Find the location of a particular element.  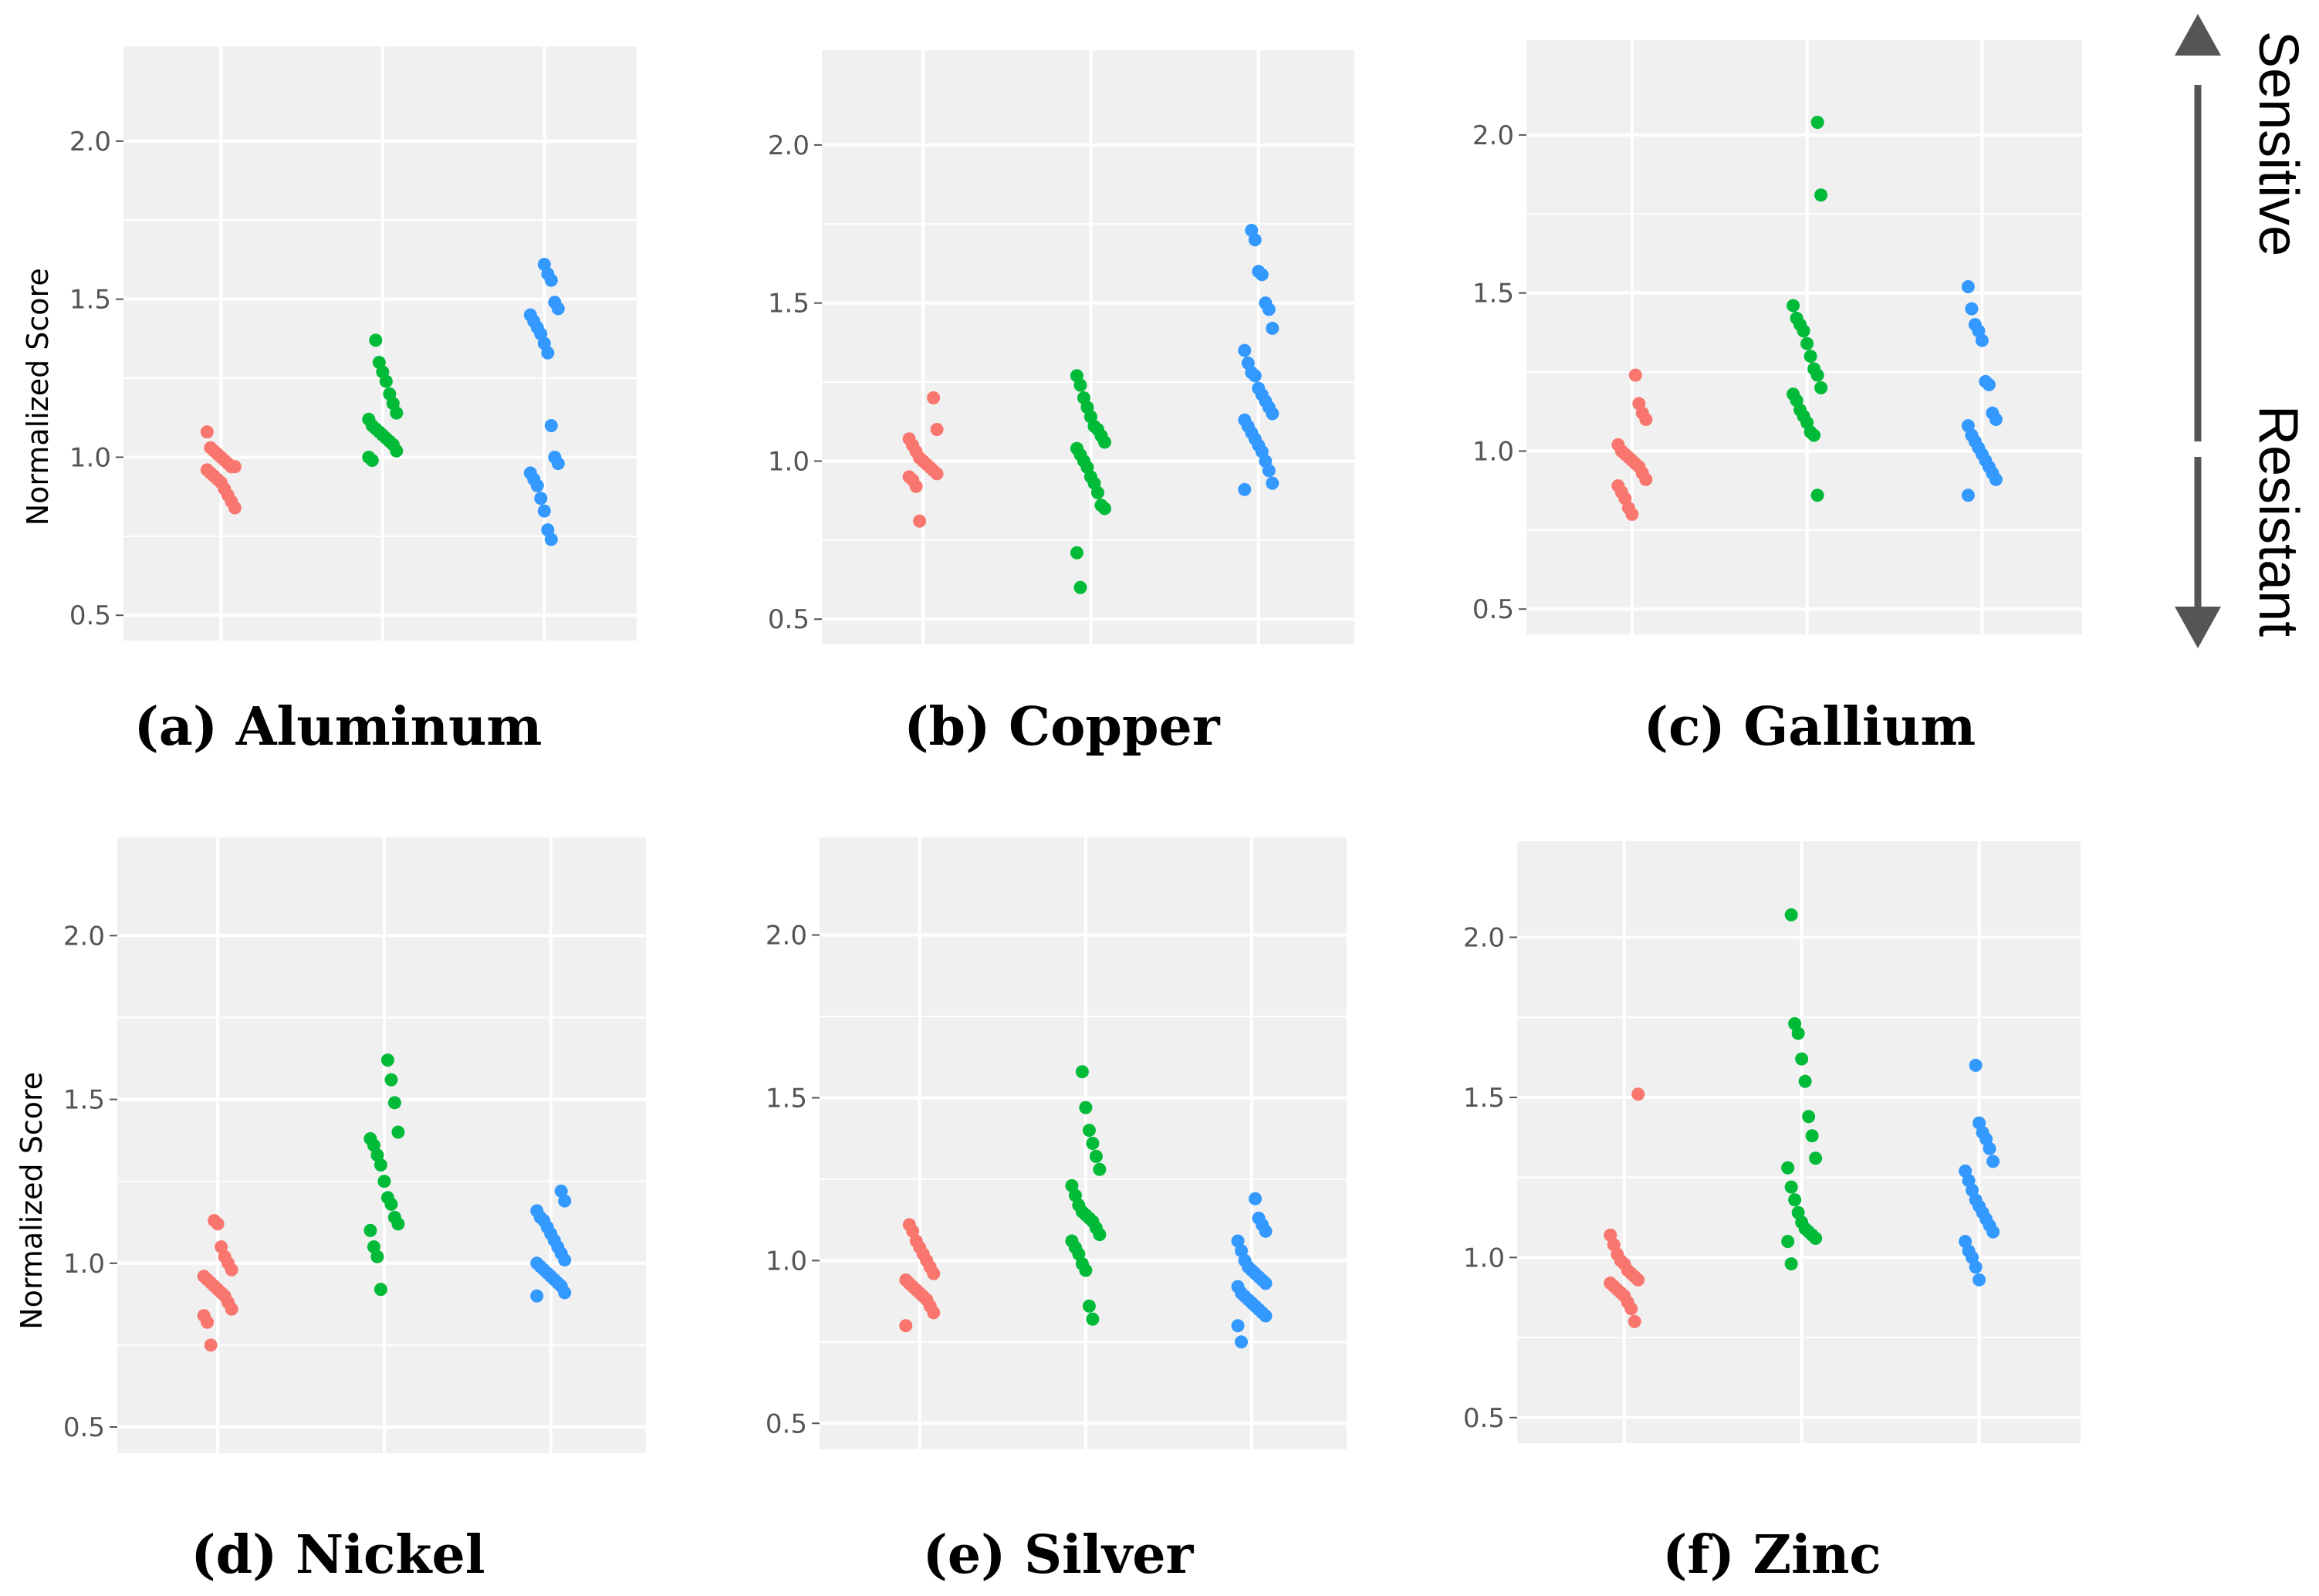

caption-aluminum: (a) Aluminum is located at coordinates (338, 727).